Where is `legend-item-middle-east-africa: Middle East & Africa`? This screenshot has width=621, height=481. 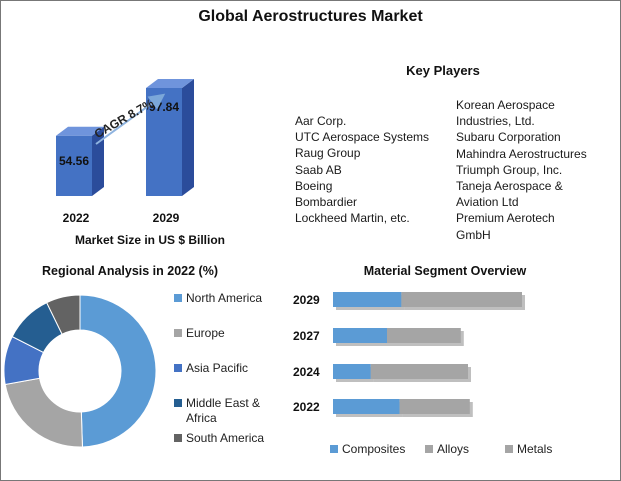
legend-item-middle-east-africa: Middle East & Africa is located at coordinates (224, 413).